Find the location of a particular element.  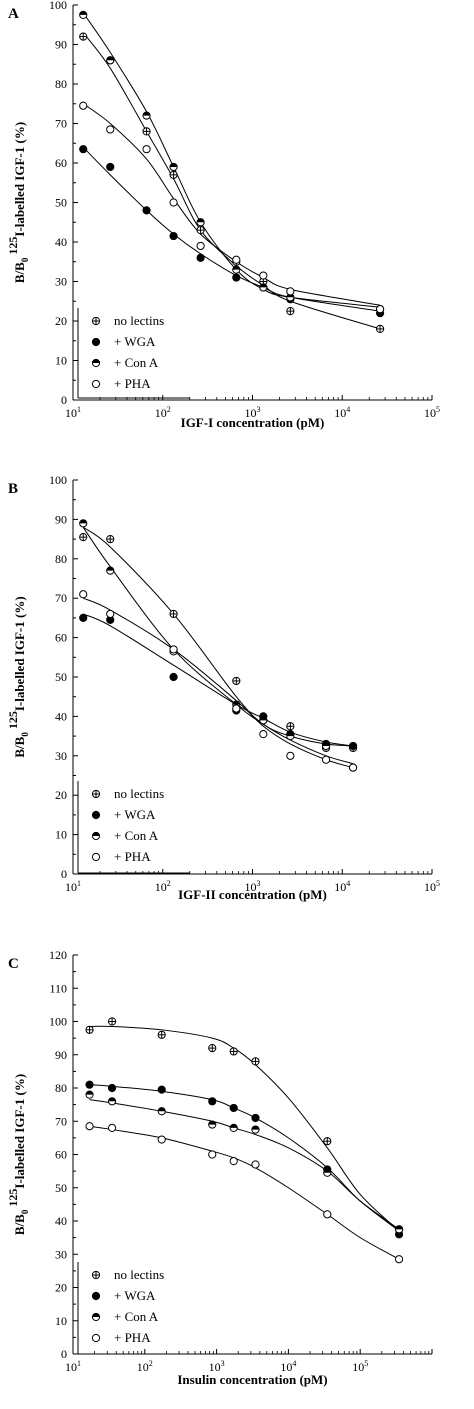

y-tick-label: 50 is located at coordinates (61, 203).